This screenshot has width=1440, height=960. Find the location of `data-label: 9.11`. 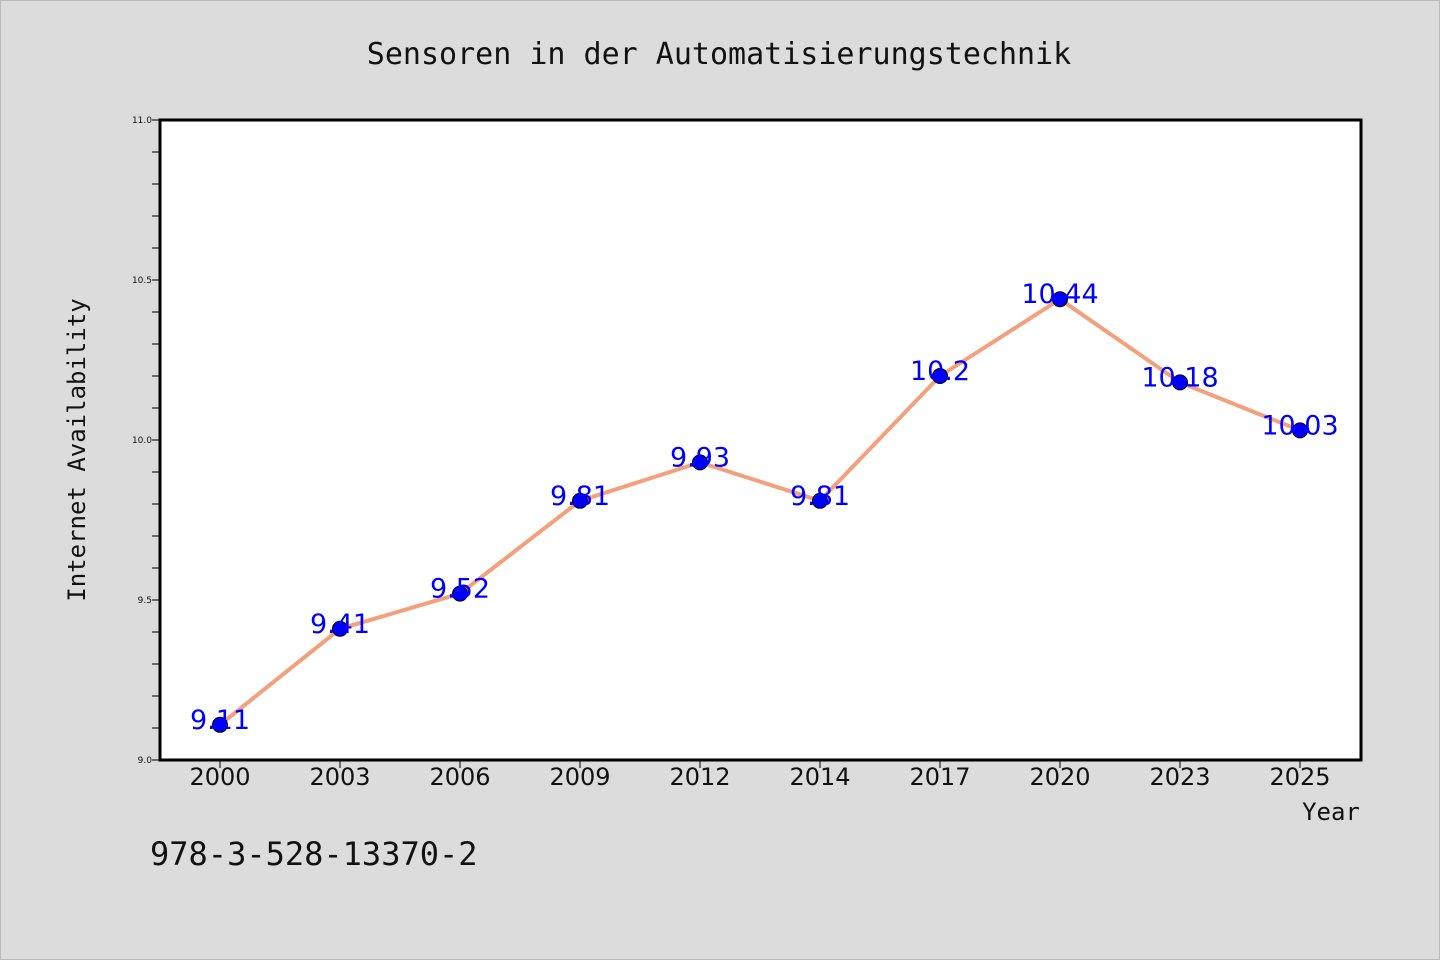

data-label: 9.11 is located at coordinates (220, 720).